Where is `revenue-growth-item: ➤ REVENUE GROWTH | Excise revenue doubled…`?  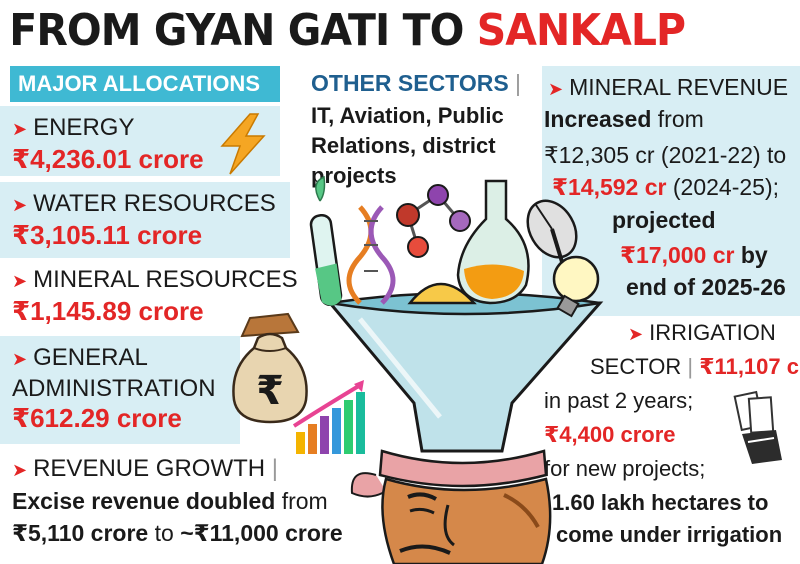
revenue-growth-item: ➤ REVENUE GROWTH | Excise revenue doubled… is located at coordinates (177, 500).